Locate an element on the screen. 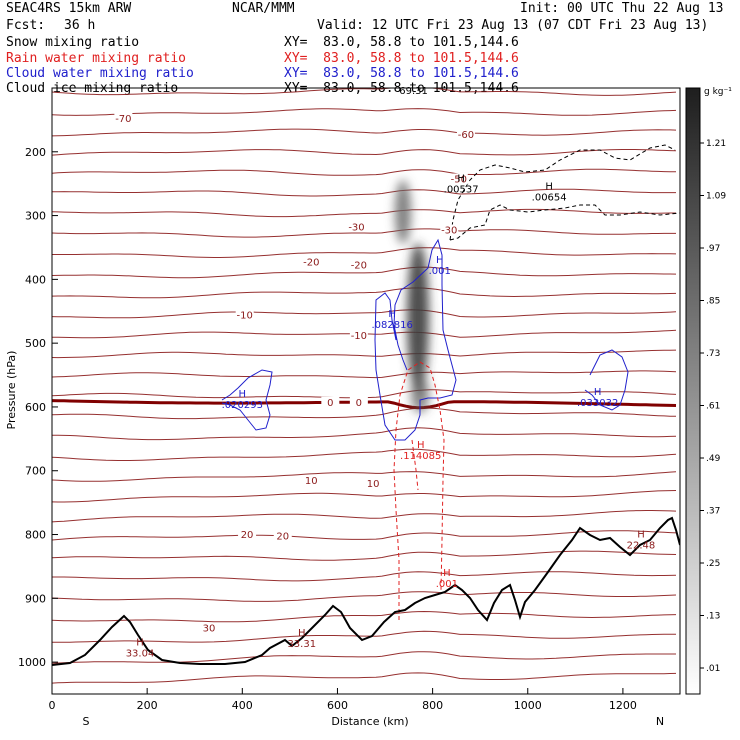 The height and width of the screenshot is (740, 740). colorbar-label: .97 is located at coordinates (713, 249).